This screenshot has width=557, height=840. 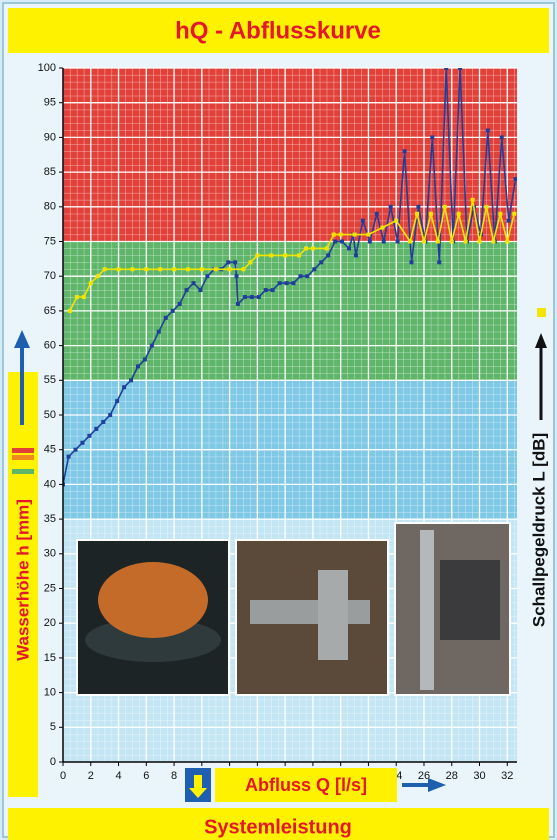 What do you see at coordinates (174, 776) in the screenshot?
I see `x-tick-label: 8` at bounding box center [174, 776].